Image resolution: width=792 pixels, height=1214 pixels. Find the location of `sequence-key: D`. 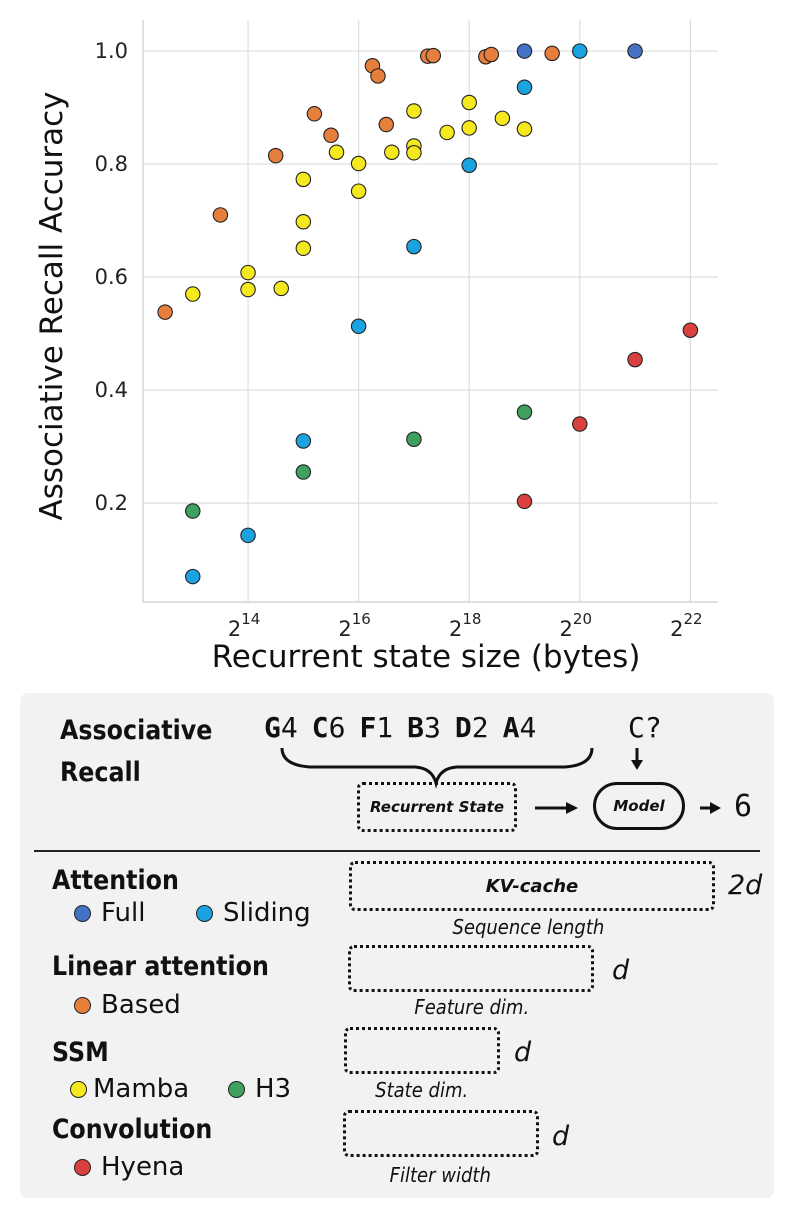

sequence-key: D is located at coordinates (463, 727).